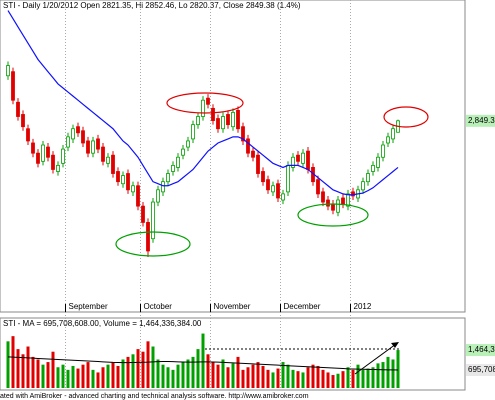 This screenshot has width=495, height=400. What do you see at coordinates (158, 306) in the screenshot?
I see `x-tick-label: October` at bounding box center [158, 306].